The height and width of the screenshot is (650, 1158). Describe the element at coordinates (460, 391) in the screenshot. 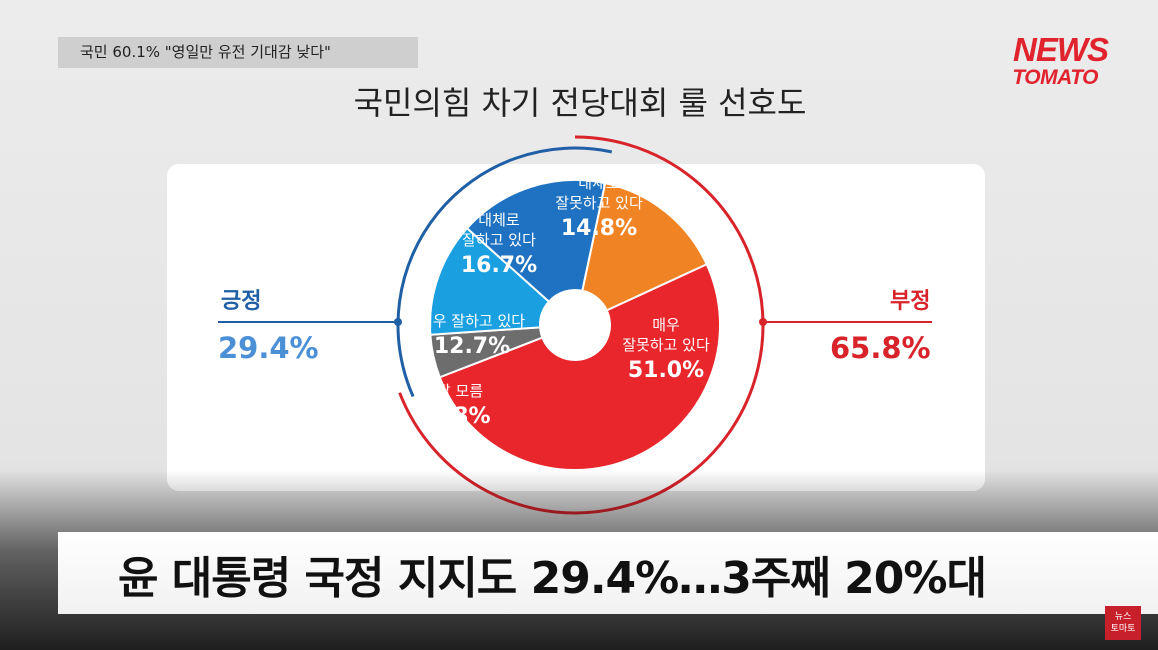

I see `slice-label-name-2-0: 잘 모름` at that location.